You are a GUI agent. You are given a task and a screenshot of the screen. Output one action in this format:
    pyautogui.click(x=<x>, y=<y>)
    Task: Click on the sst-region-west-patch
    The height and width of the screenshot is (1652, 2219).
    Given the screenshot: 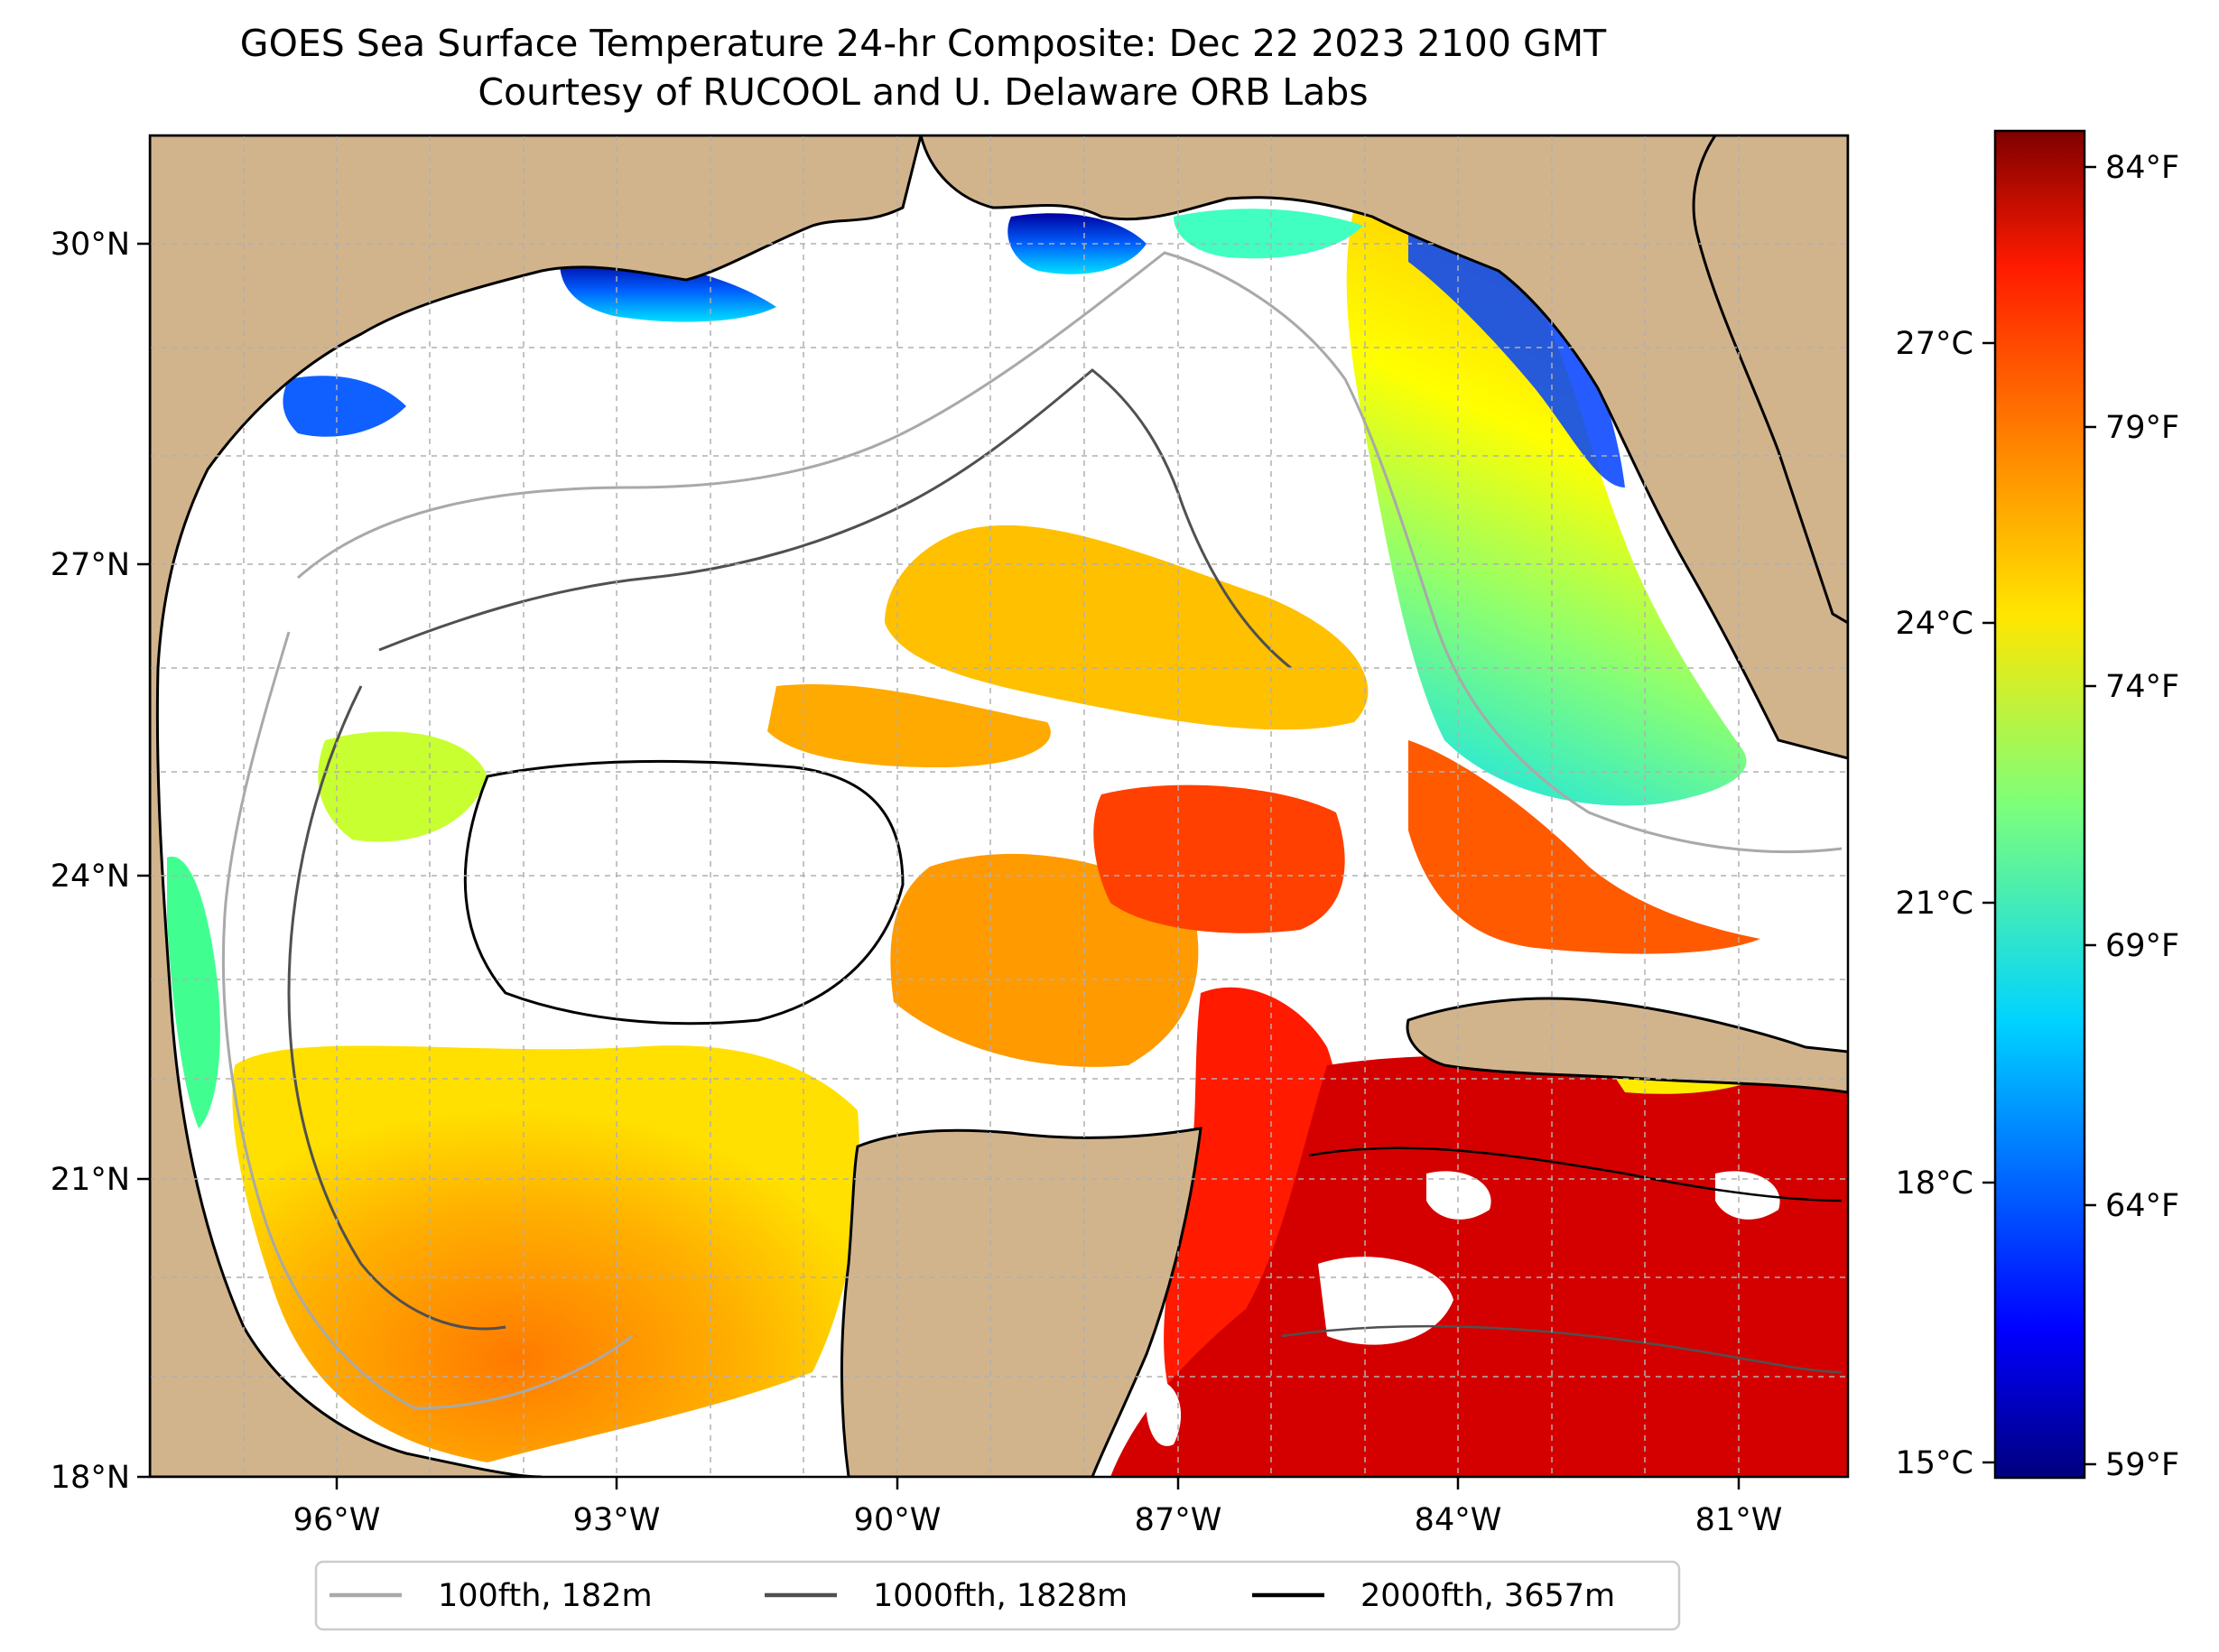 What is the action you would take?
    pyautogui.click(x=402, y=786)
    